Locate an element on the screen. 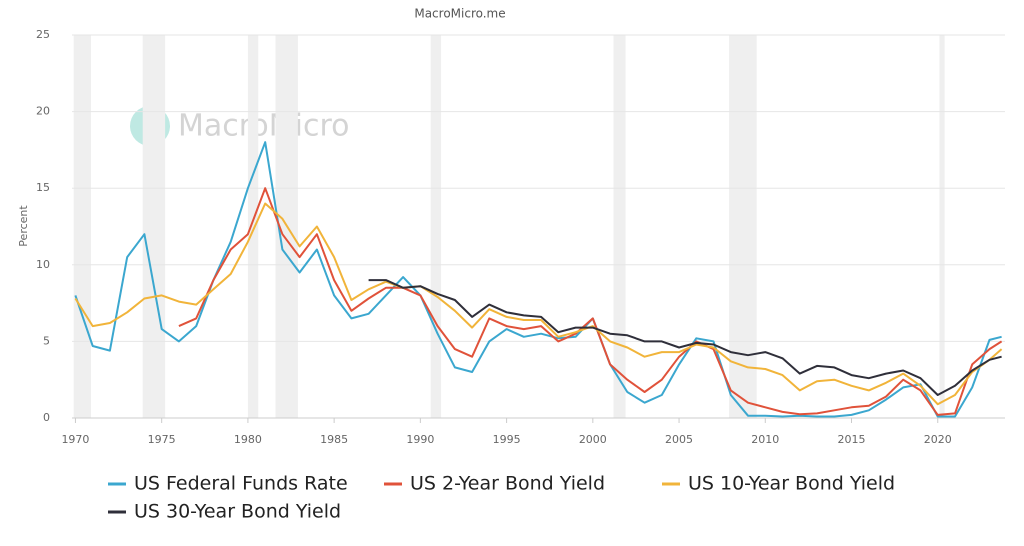 The image size is (1024, 546). x-tick-label: 1985 is located at coordinates (334, 439).